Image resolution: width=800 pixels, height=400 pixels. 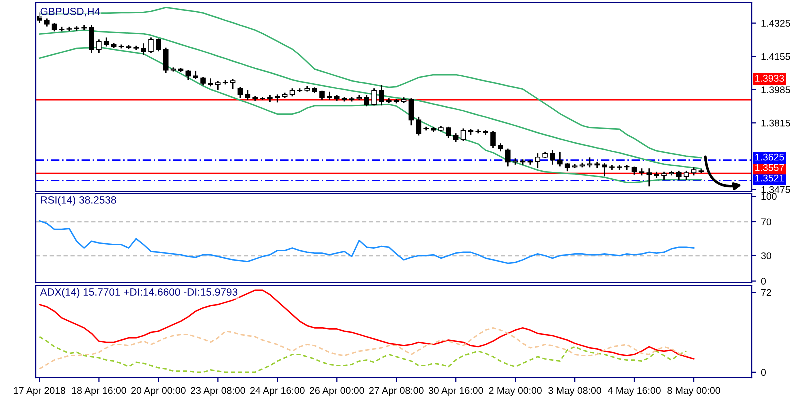 I want to click on y-tick-label: 100, so click(x=769, y=196).